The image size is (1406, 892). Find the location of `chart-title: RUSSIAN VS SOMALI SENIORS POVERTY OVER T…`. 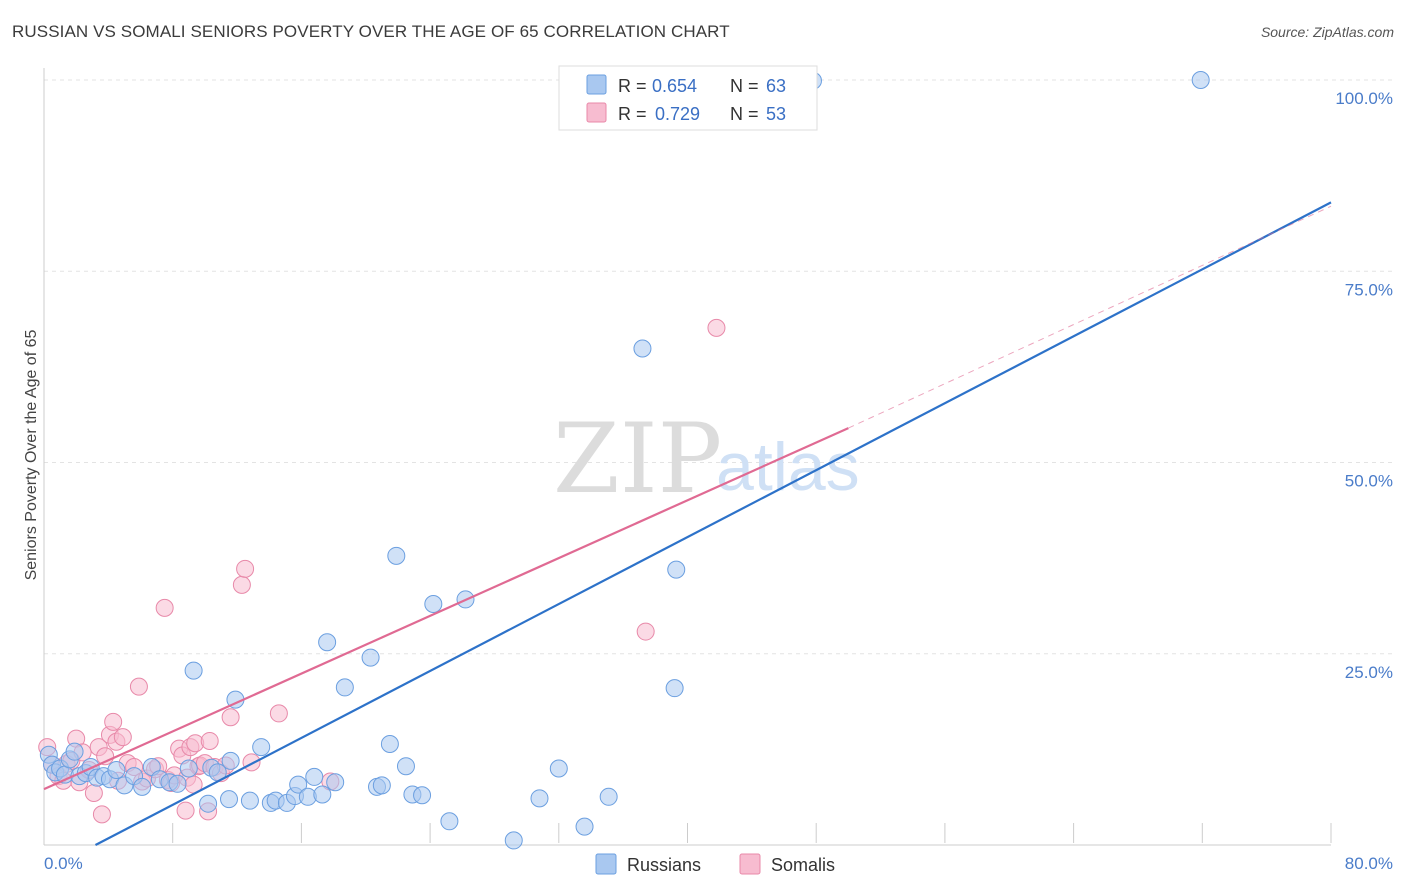

chart-title: RUSSIAN VS SOMALI SENIORS POVERTY OVER T… is located at coordinates (371, 31).